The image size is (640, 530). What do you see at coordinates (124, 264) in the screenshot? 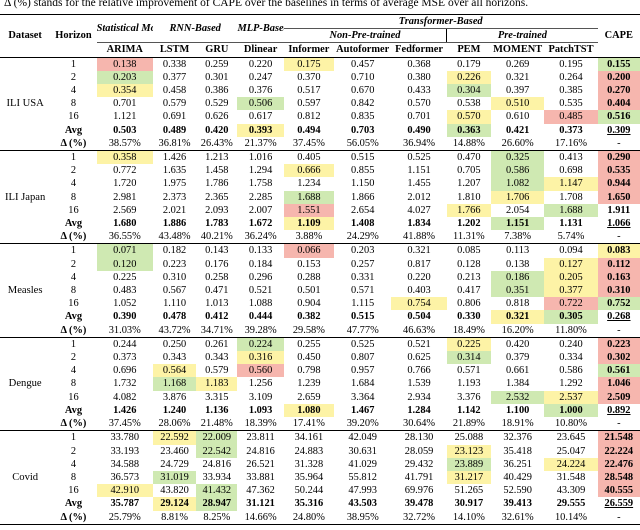
I see `mse-cell: 0.120` at bounding box center [124, 264].